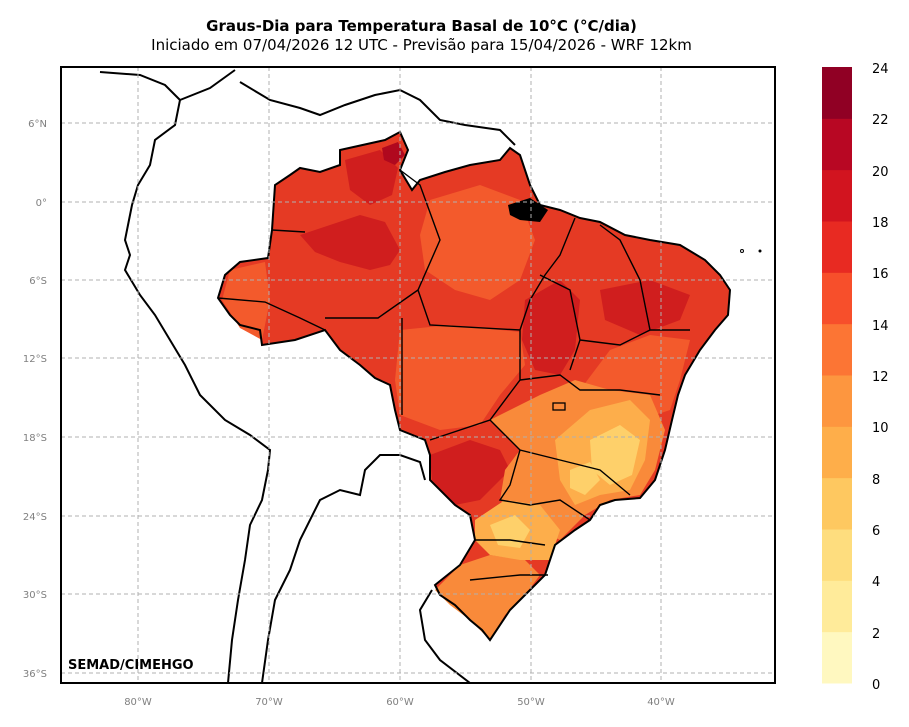 The image size is (909, 727). What do you see at coordinates (35, 595) in the screenshot?
I see `lat-label: 30°S` at bounding box center [35, 595].